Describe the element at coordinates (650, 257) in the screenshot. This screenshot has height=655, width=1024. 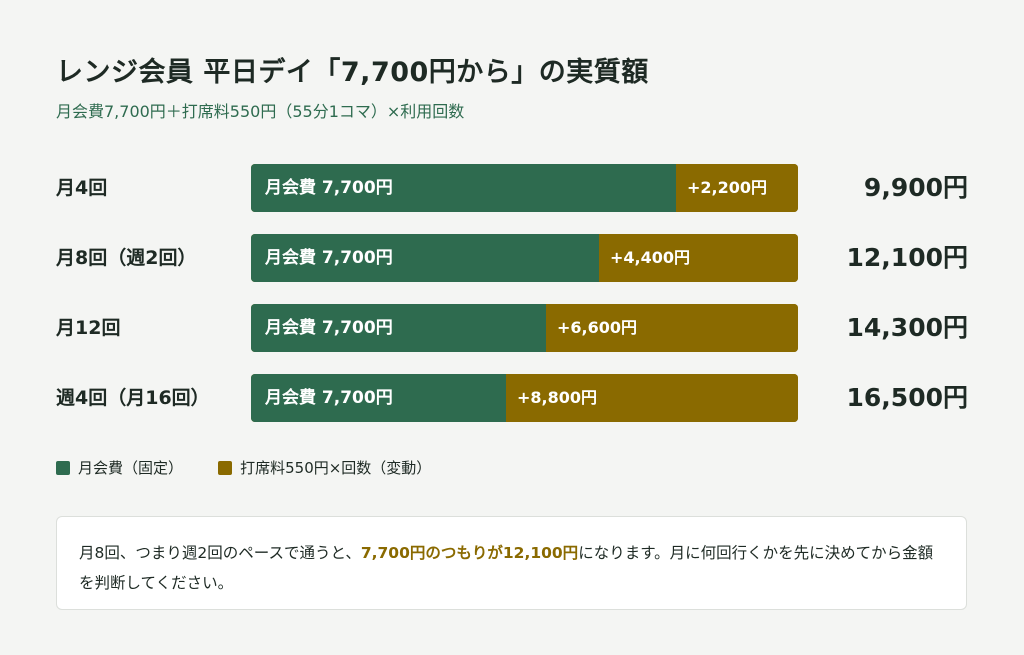
I see `bar-label-variable: +4,400円` at that location.